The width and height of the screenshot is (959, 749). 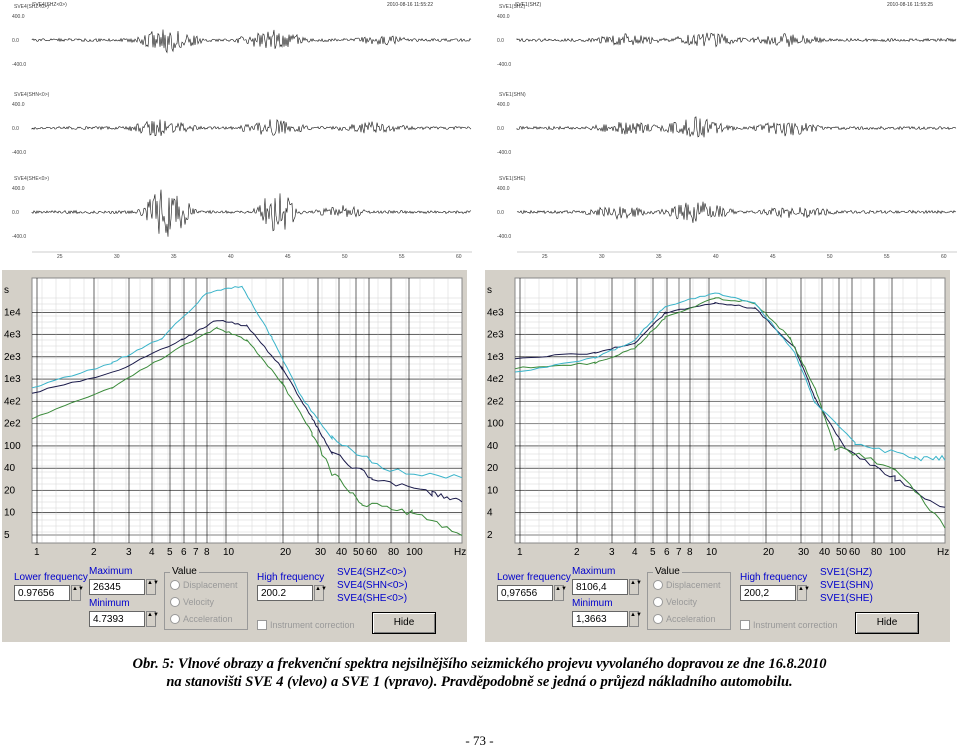 What do you see at coordinates (693, 585) in the screenshot?
I see `radio-label: Displacement` at bounding box center [693, 585].